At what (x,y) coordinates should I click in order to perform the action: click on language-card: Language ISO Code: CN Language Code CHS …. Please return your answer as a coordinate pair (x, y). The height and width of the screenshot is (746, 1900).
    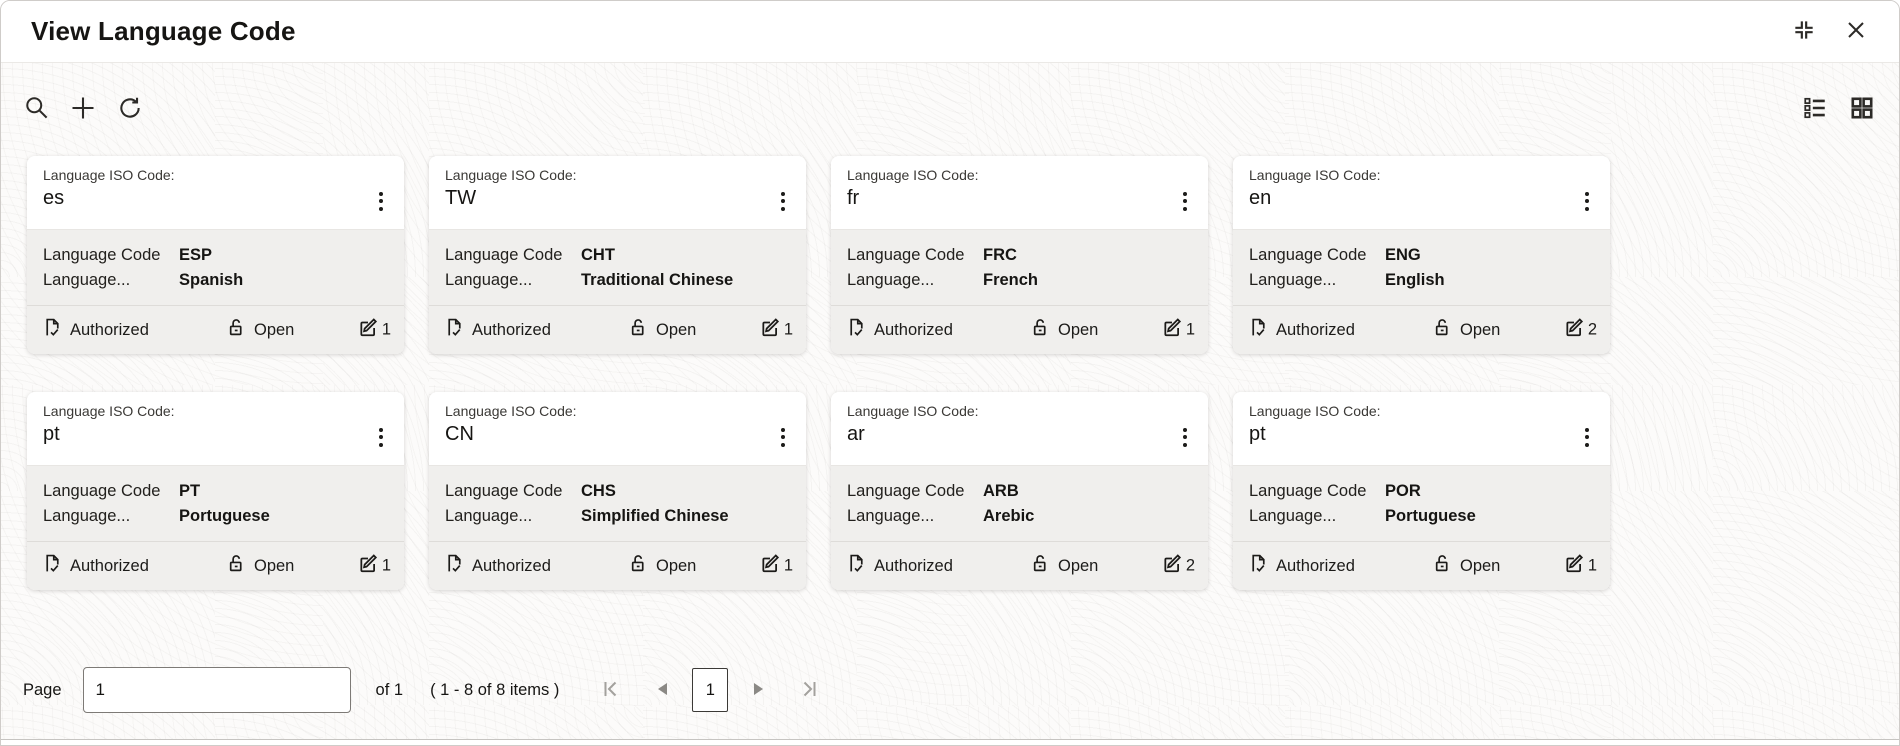
    Looking at the image, I should click on (617, 491).